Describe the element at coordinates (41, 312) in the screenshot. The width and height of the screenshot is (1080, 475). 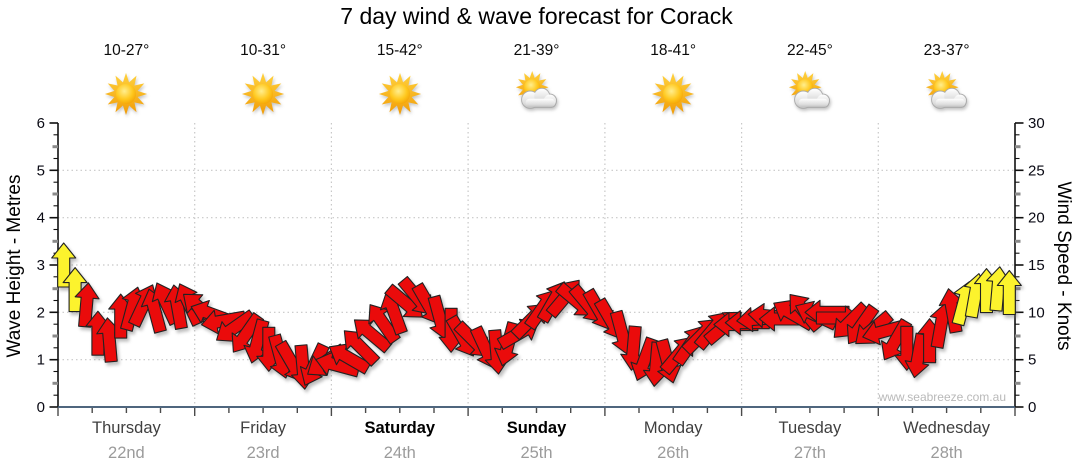
I see `axis-tick-label: 2` at that location.